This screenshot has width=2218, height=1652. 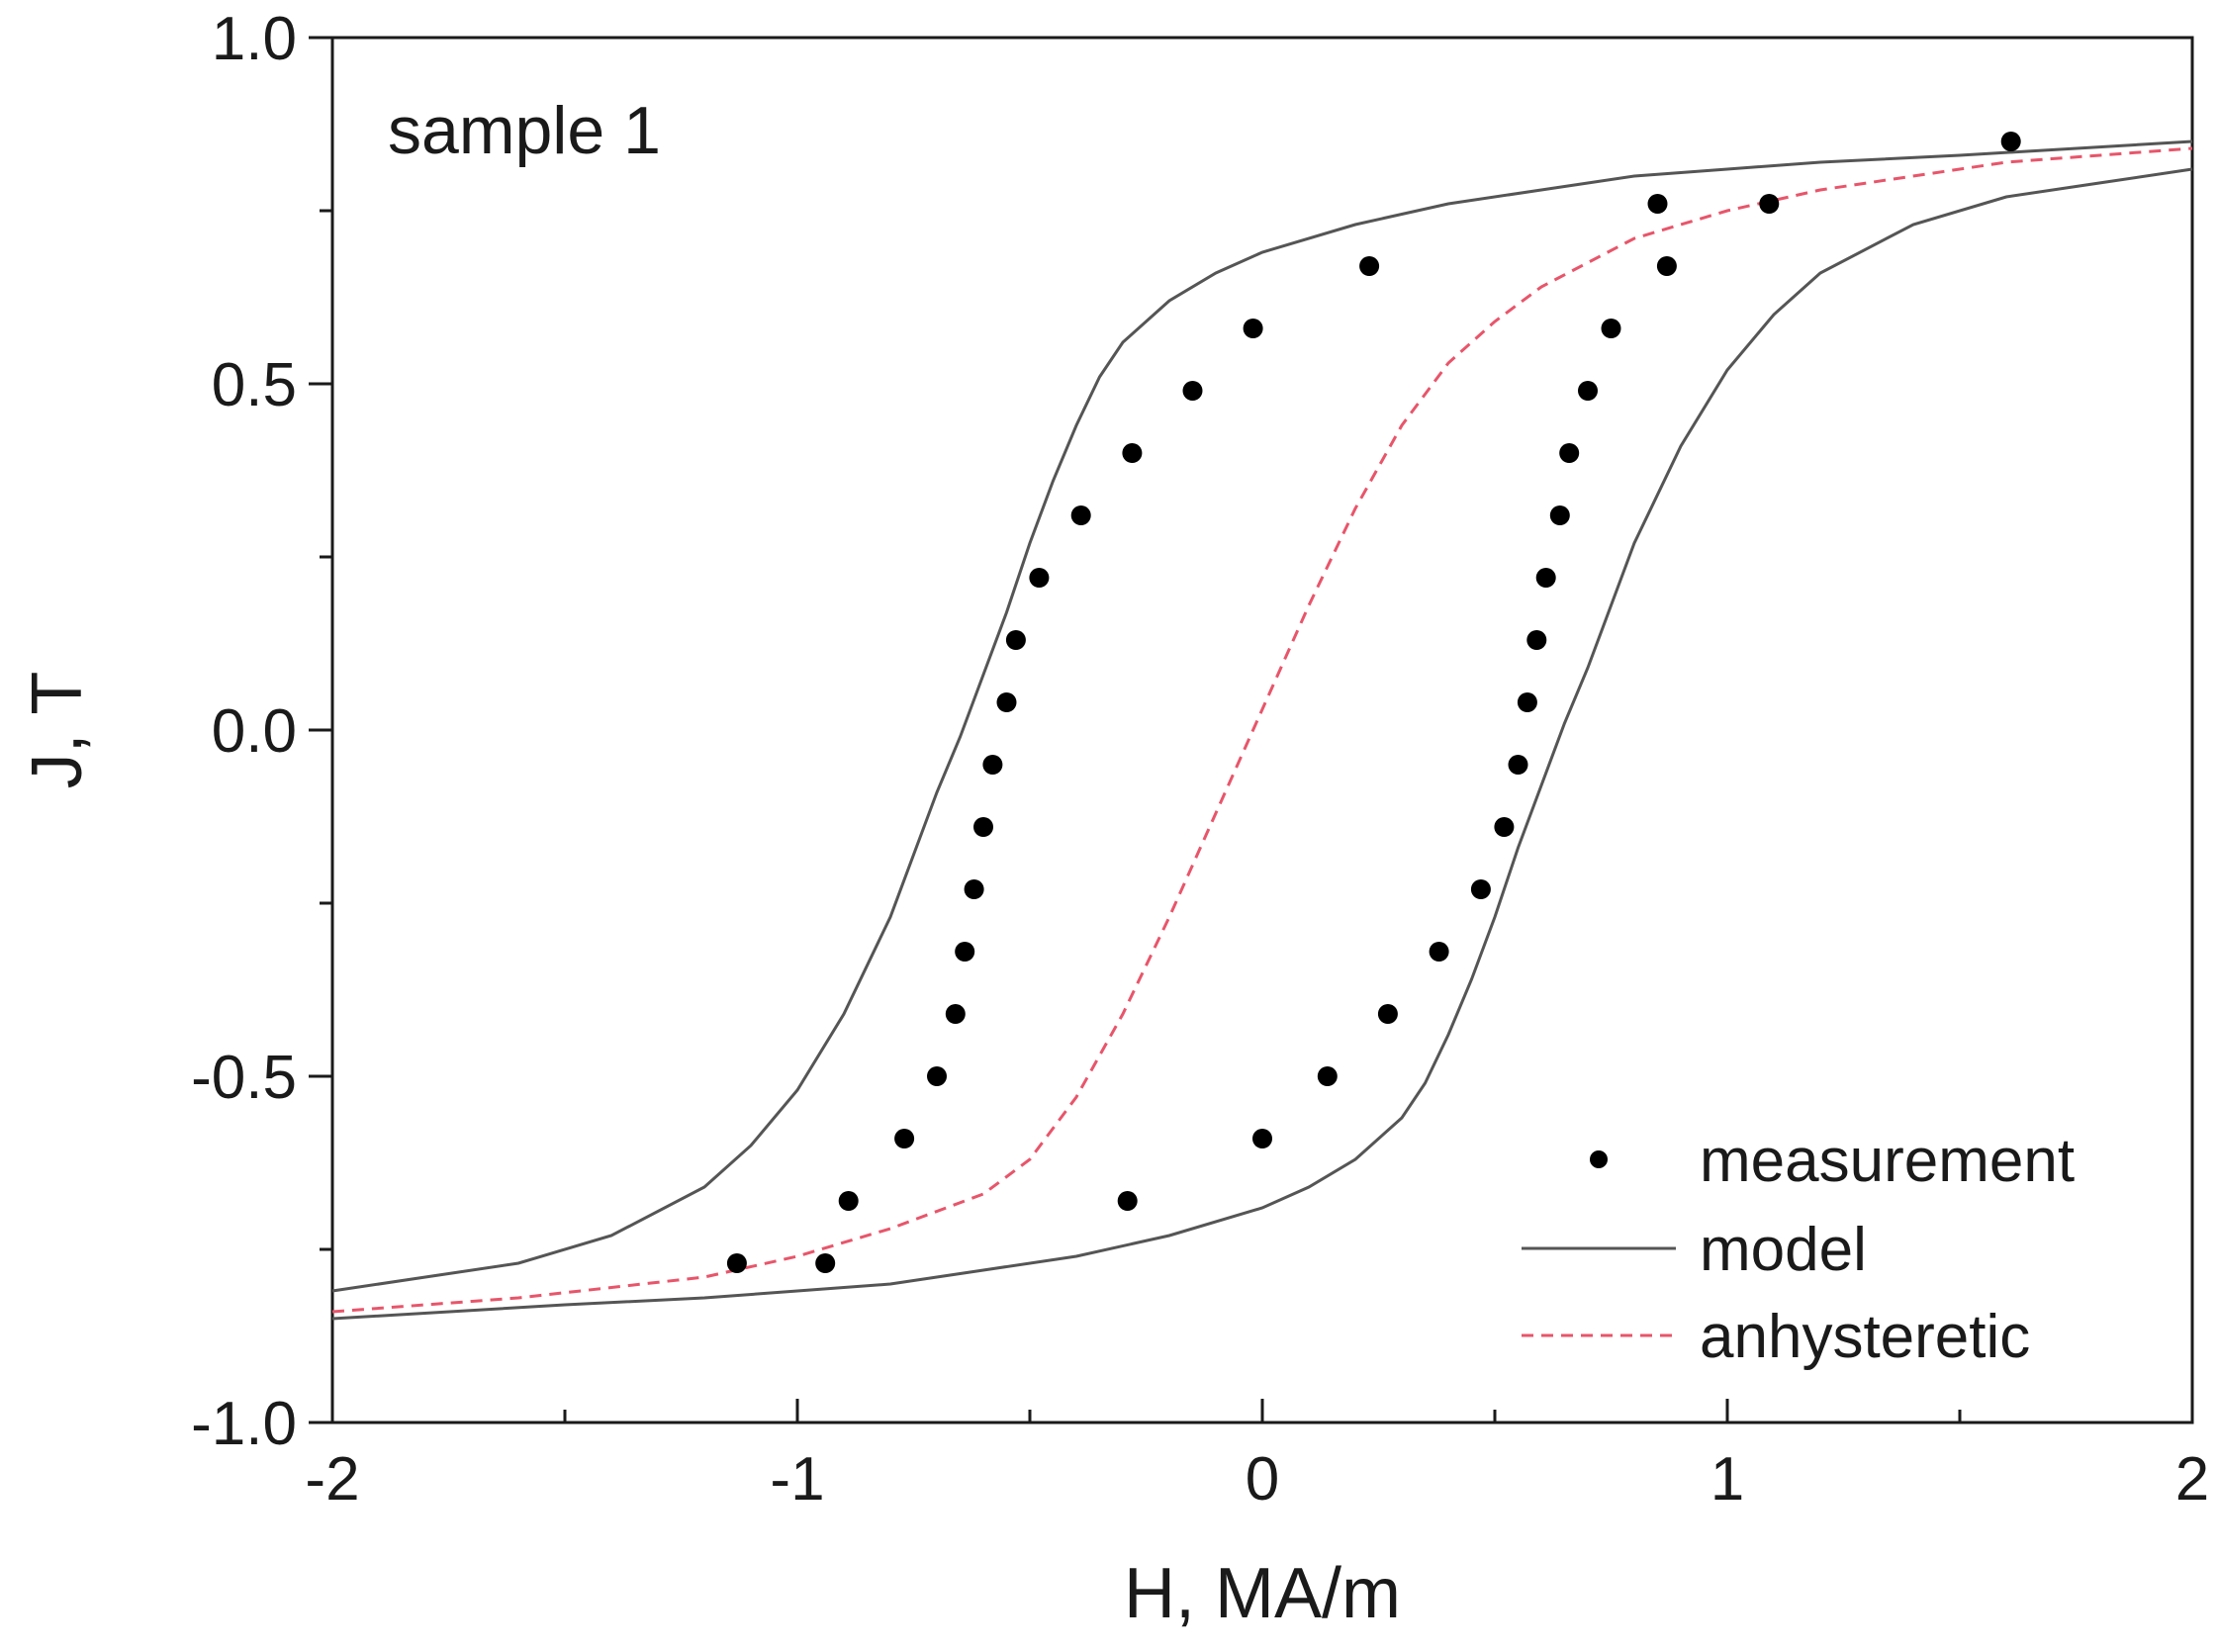 I want to click on y-tick-label: -1.0, so click(x=244, y=1424).